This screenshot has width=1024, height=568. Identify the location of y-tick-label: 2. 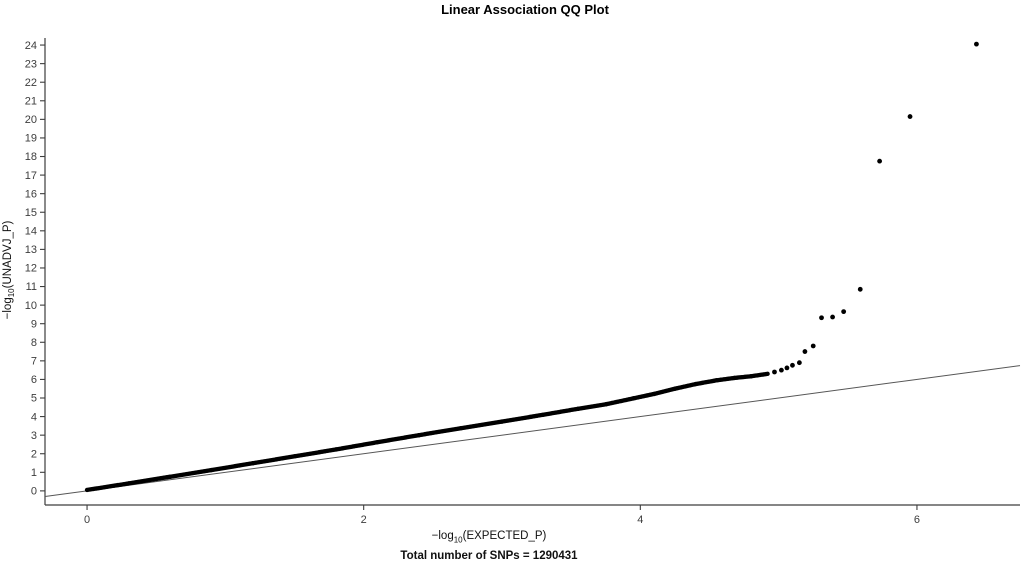
(34, 454).